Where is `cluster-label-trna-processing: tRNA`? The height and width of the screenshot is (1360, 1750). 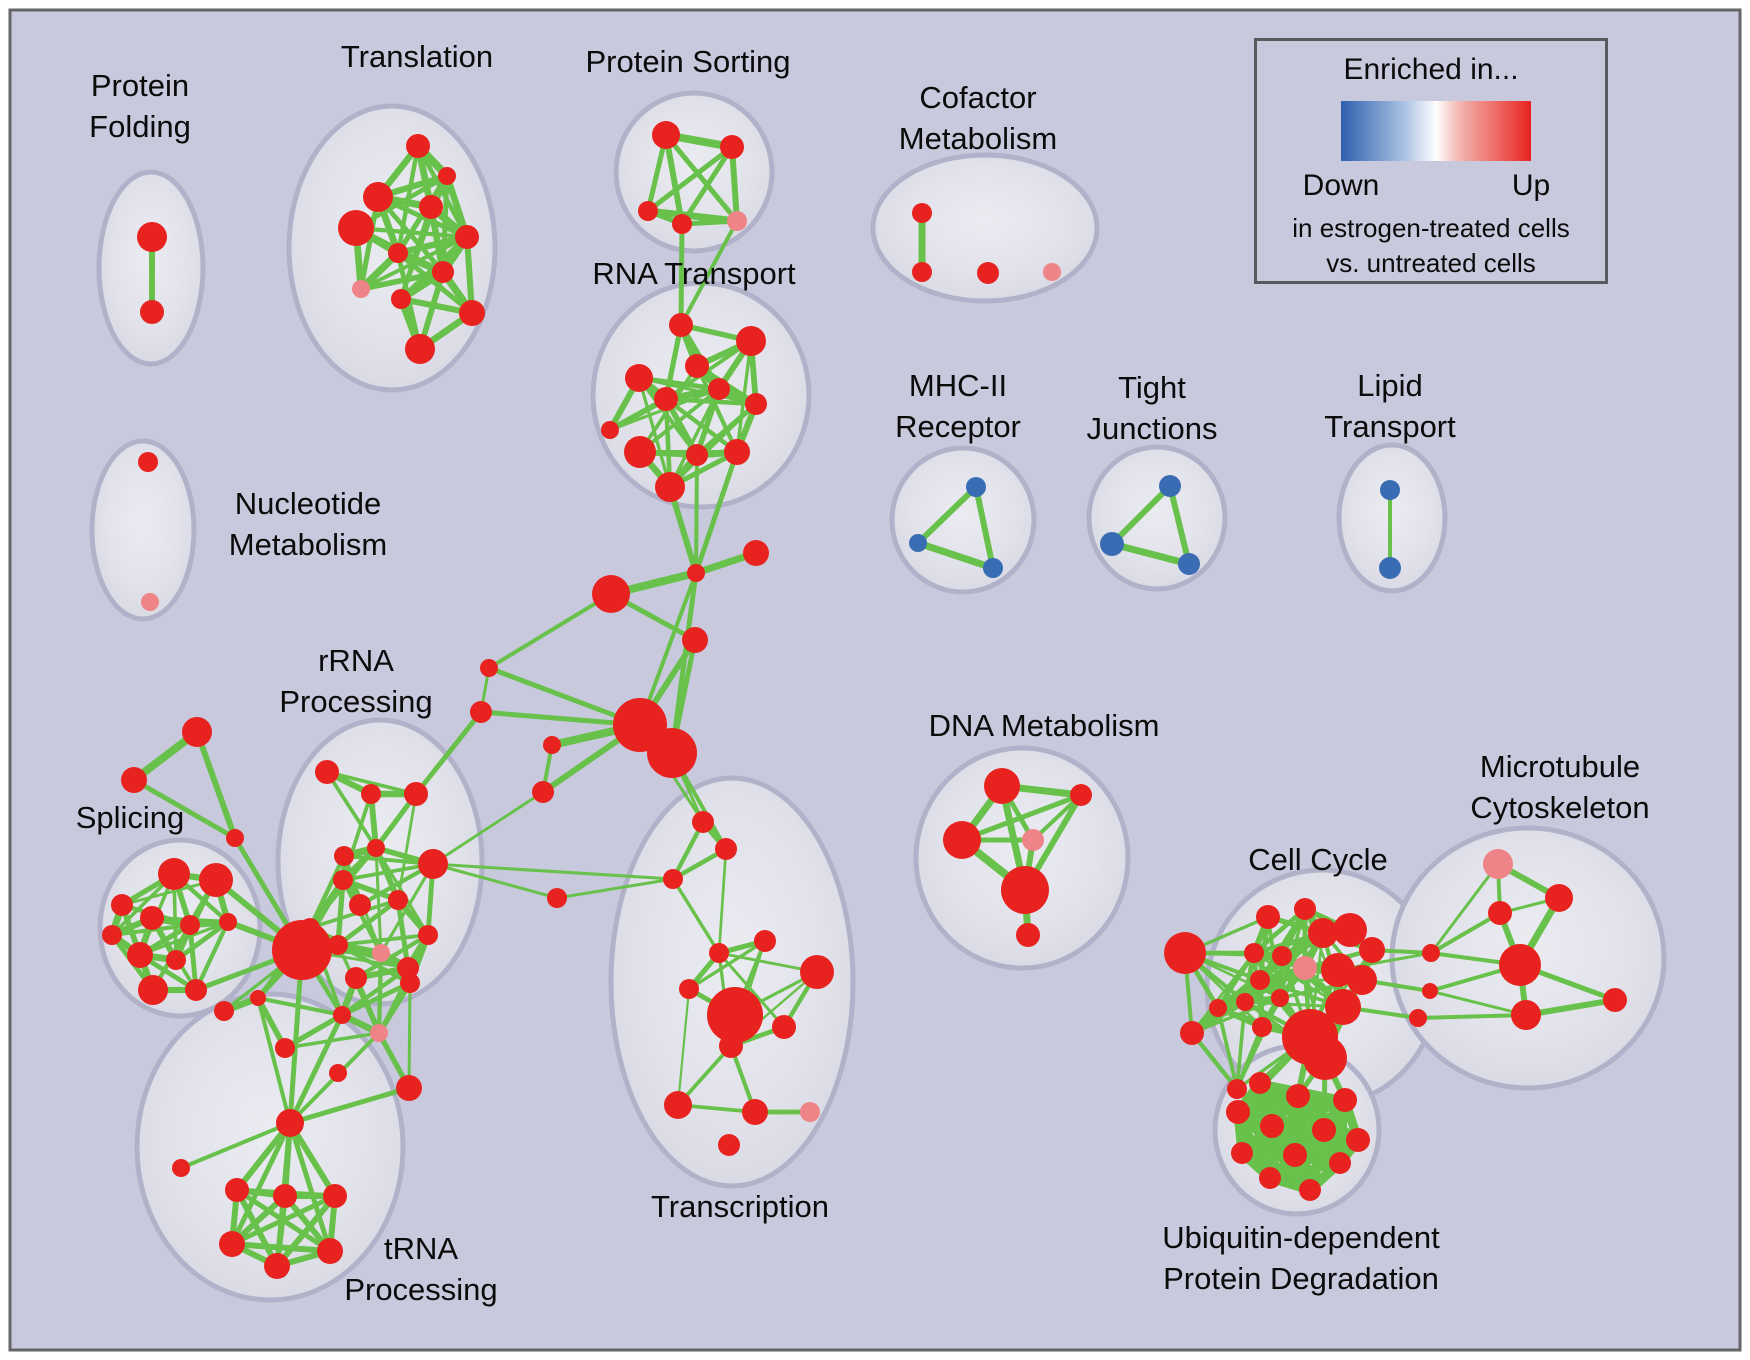
cluster-label-trna-processing: tRNA is located at coordinates (421, 1248).